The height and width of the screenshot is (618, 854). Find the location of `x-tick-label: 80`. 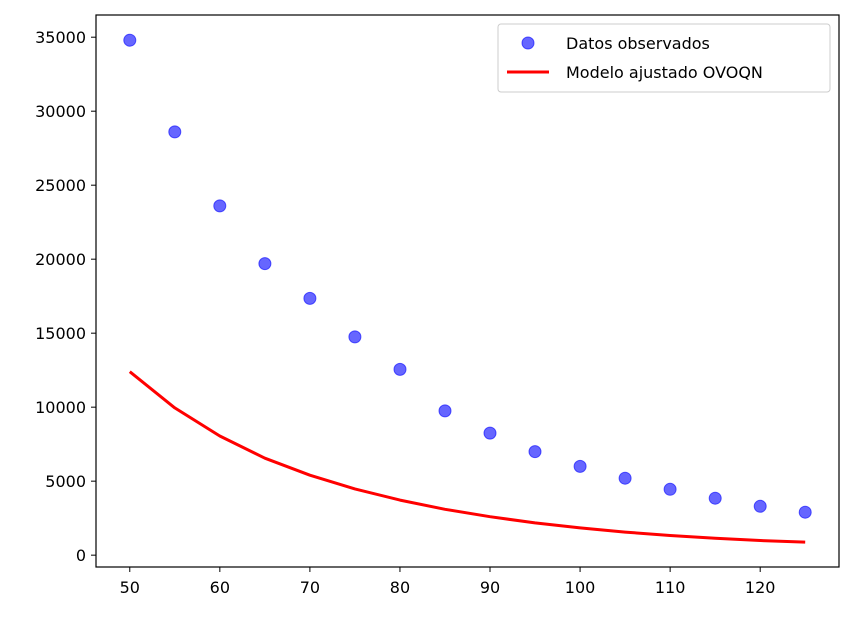

x-tick-label: 80 is located at coordinates (400, 587).